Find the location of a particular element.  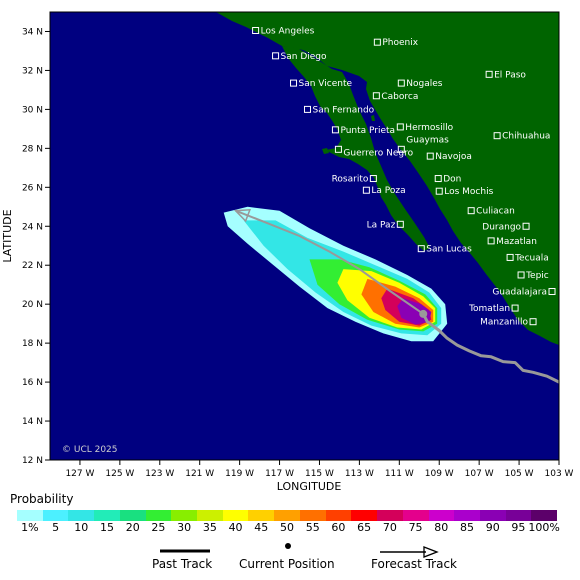

city-label: Don is located at coordinates (452, 180).